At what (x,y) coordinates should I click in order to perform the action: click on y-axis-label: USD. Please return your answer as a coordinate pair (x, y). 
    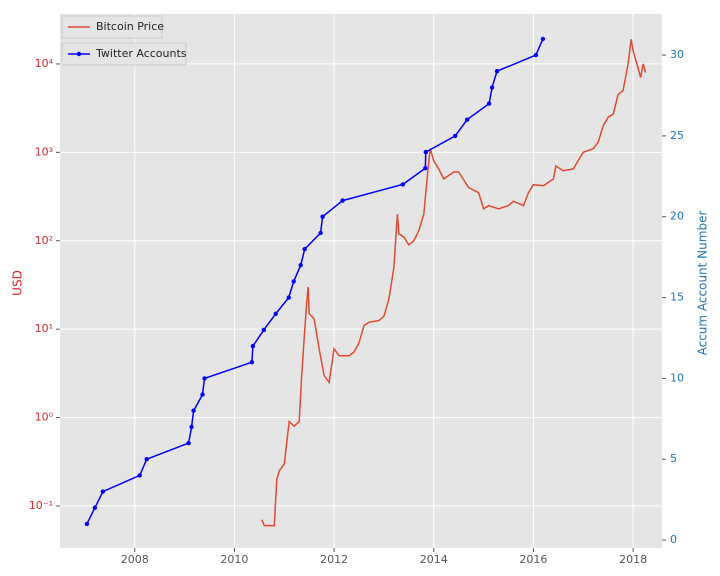
    Looking at the image, I should click on (18, 283).